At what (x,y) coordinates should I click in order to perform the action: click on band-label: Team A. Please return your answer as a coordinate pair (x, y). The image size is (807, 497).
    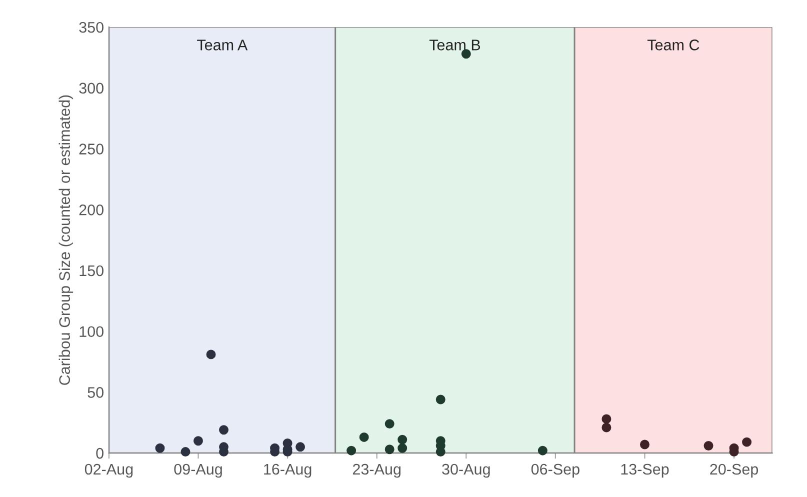
    Looking at the image, I should click on (222, 45).